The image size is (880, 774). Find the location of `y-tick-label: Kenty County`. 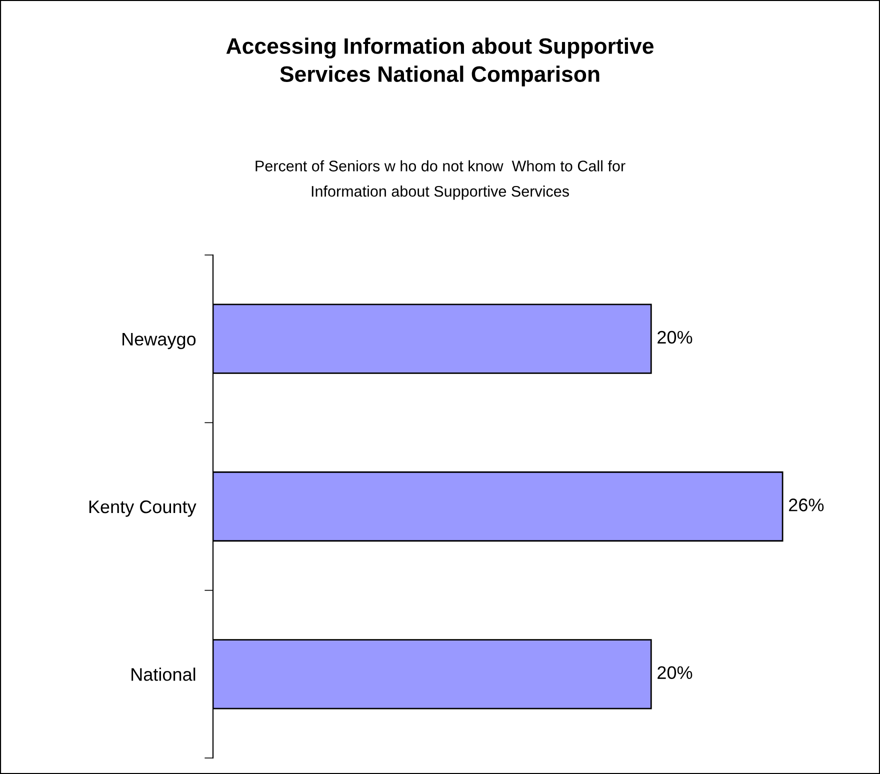

y-tick-label: Kenty County is located at coordinates (142, 508).